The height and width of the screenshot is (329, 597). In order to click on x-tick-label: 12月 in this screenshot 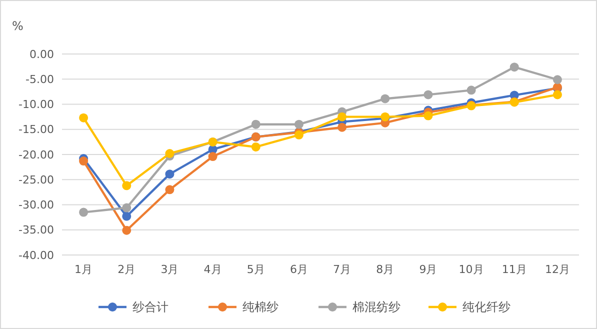, I will do `click(557, 269)`.